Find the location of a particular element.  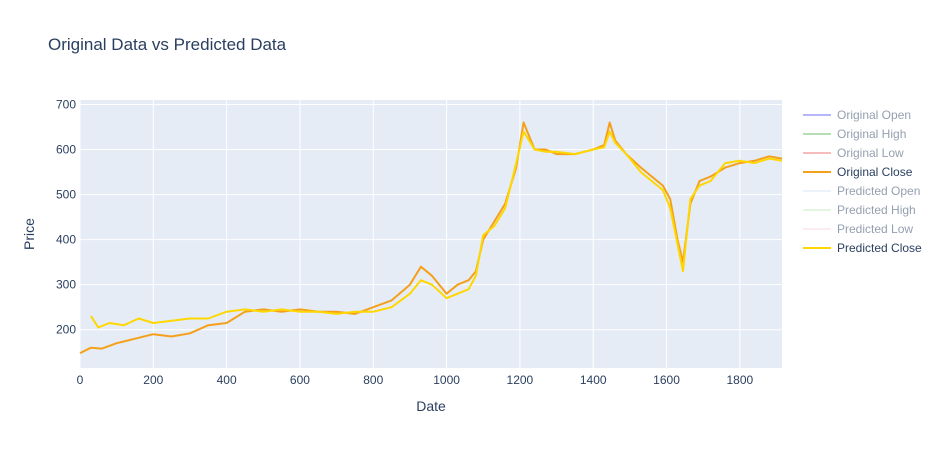

chart-title: Original Data vs Predicted Data is located at coordinates (167, 44).